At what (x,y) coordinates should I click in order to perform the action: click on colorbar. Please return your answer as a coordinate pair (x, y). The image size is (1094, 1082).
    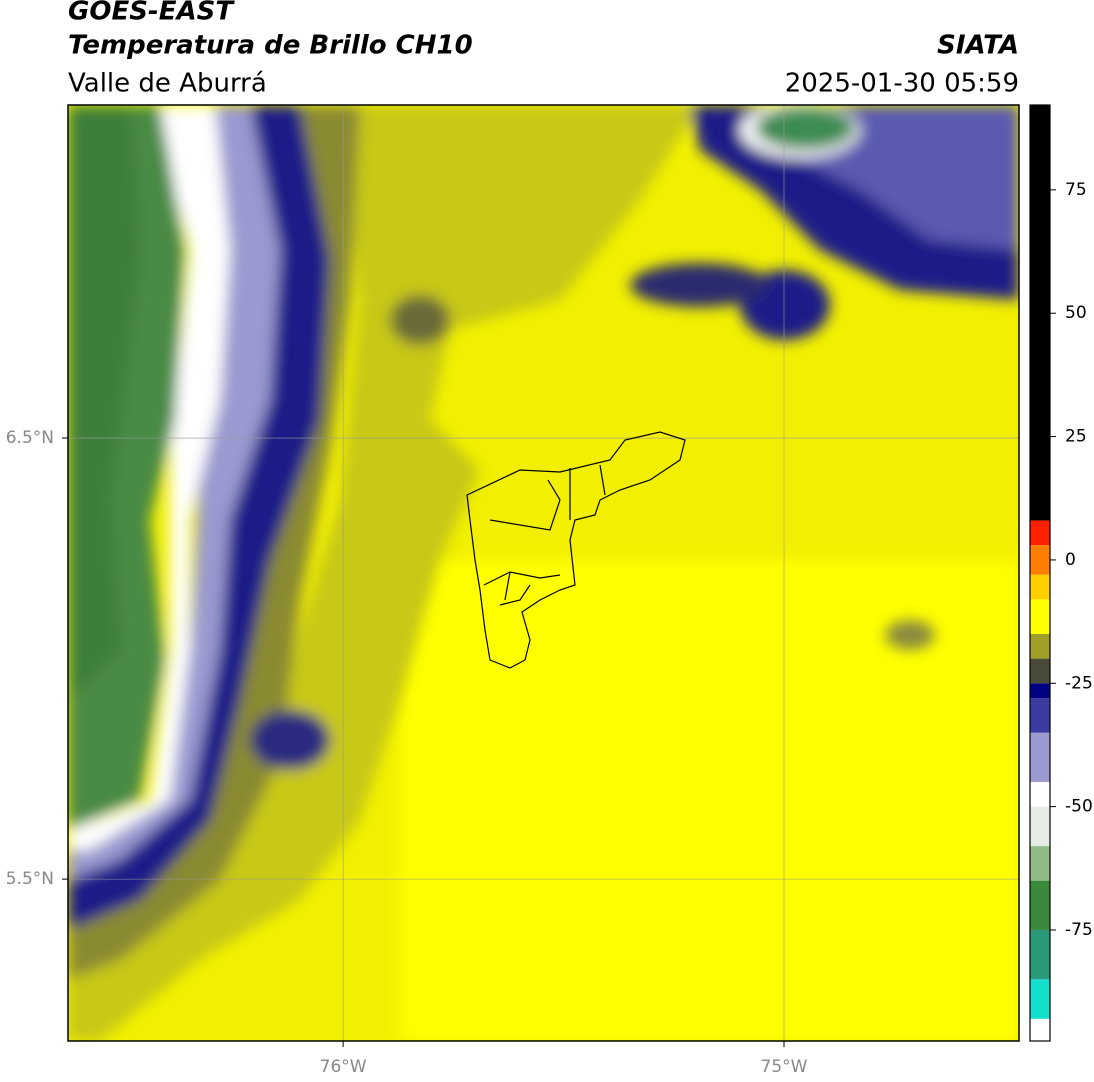
    Looking at the image, I should click on (1043, 573).